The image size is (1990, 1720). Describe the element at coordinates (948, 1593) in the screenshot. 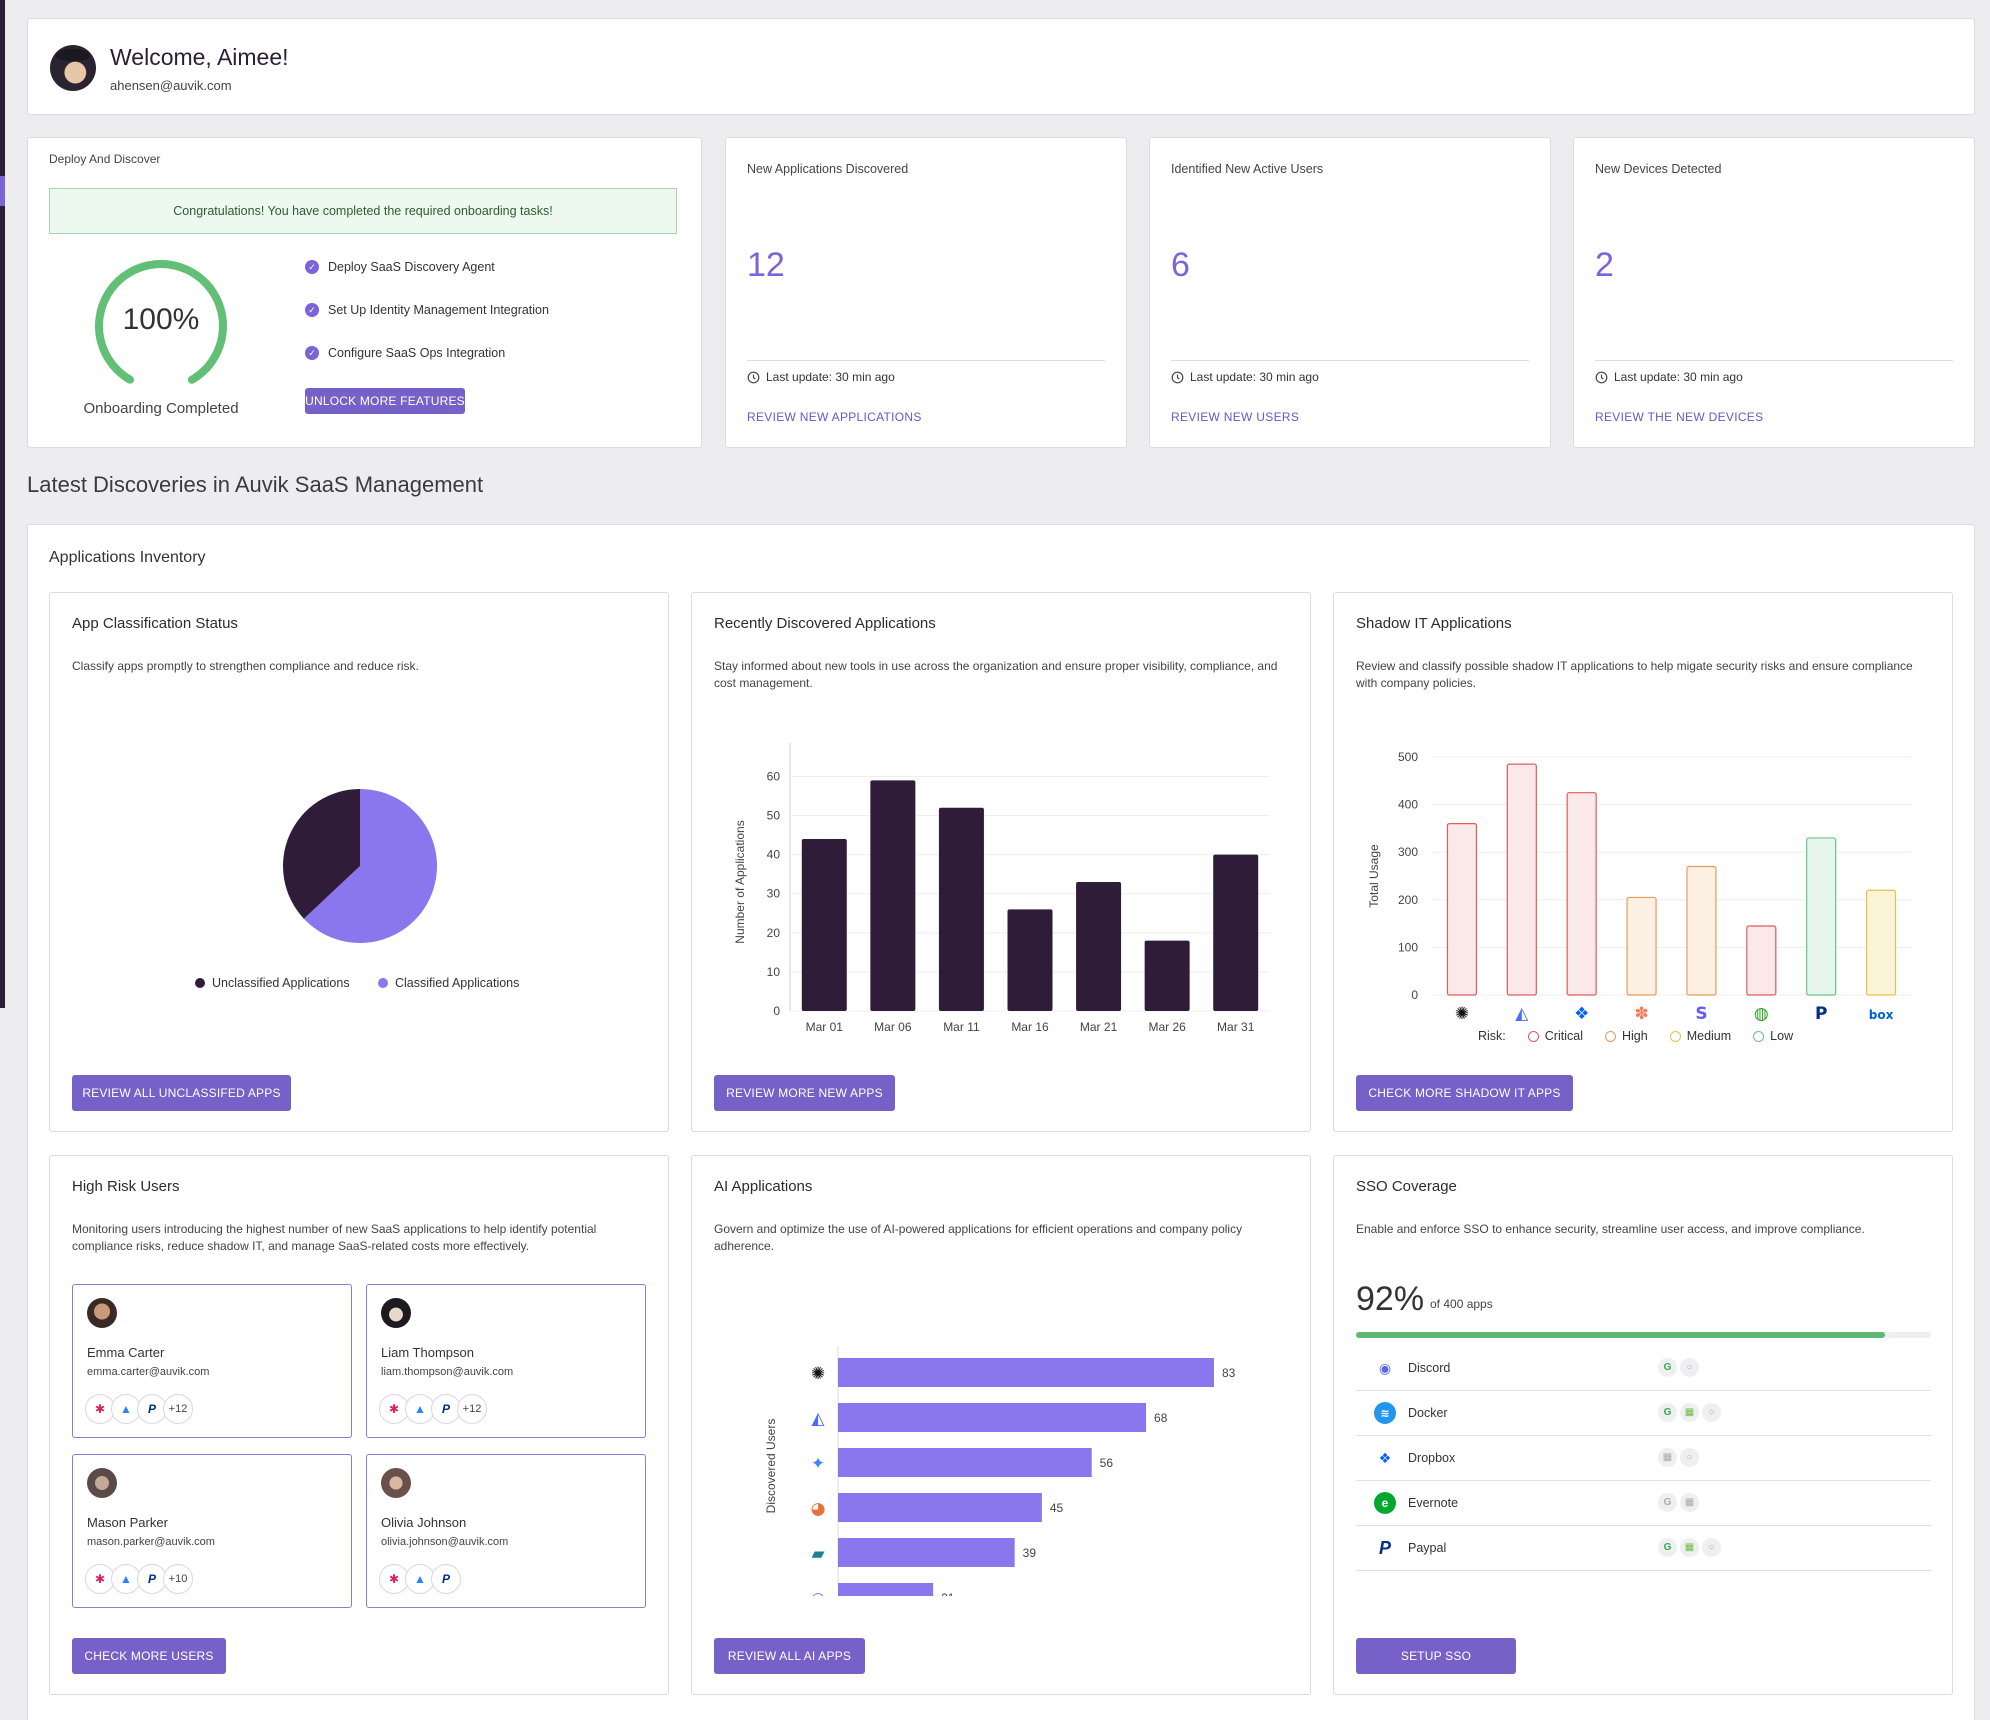

I see `bar-value-label: 21` at that location.